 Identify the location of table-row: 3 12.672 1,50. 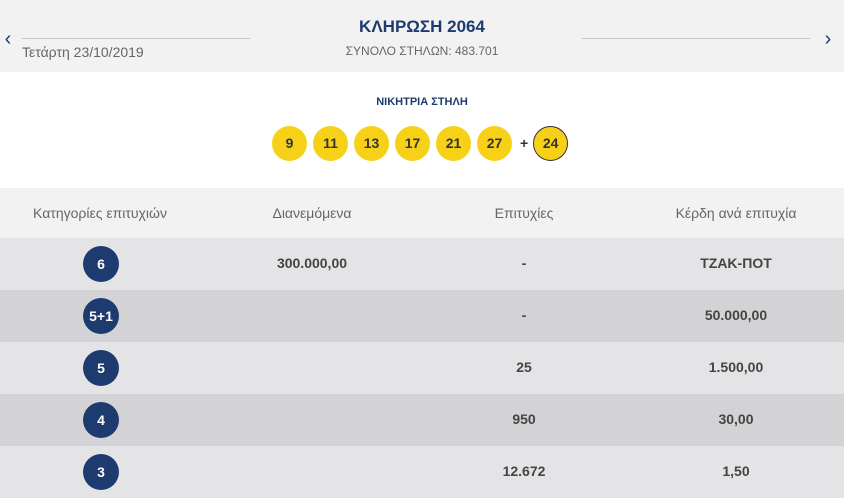
(422, 472).